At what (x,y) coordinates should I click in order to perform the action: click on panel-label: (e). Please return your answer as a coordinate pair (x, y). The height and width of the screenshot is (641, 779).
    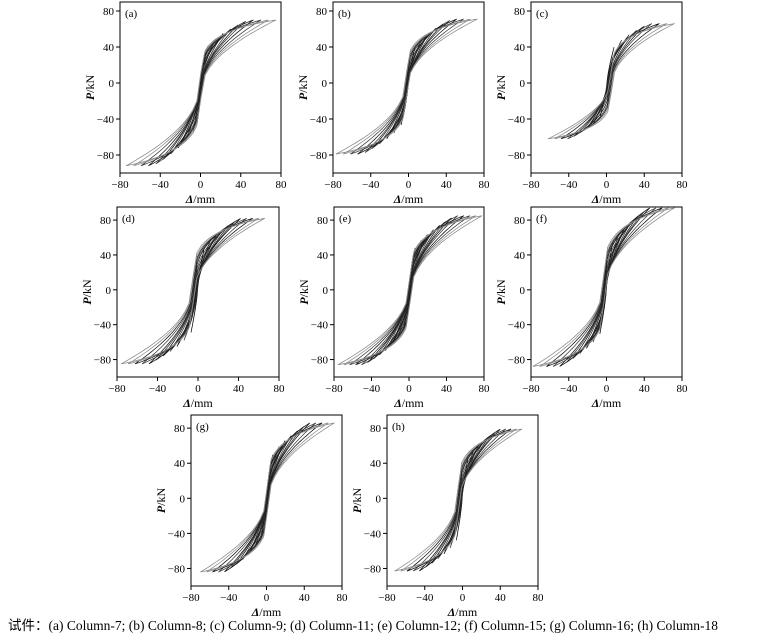
    Looking at the image, I should click on (345, 219).